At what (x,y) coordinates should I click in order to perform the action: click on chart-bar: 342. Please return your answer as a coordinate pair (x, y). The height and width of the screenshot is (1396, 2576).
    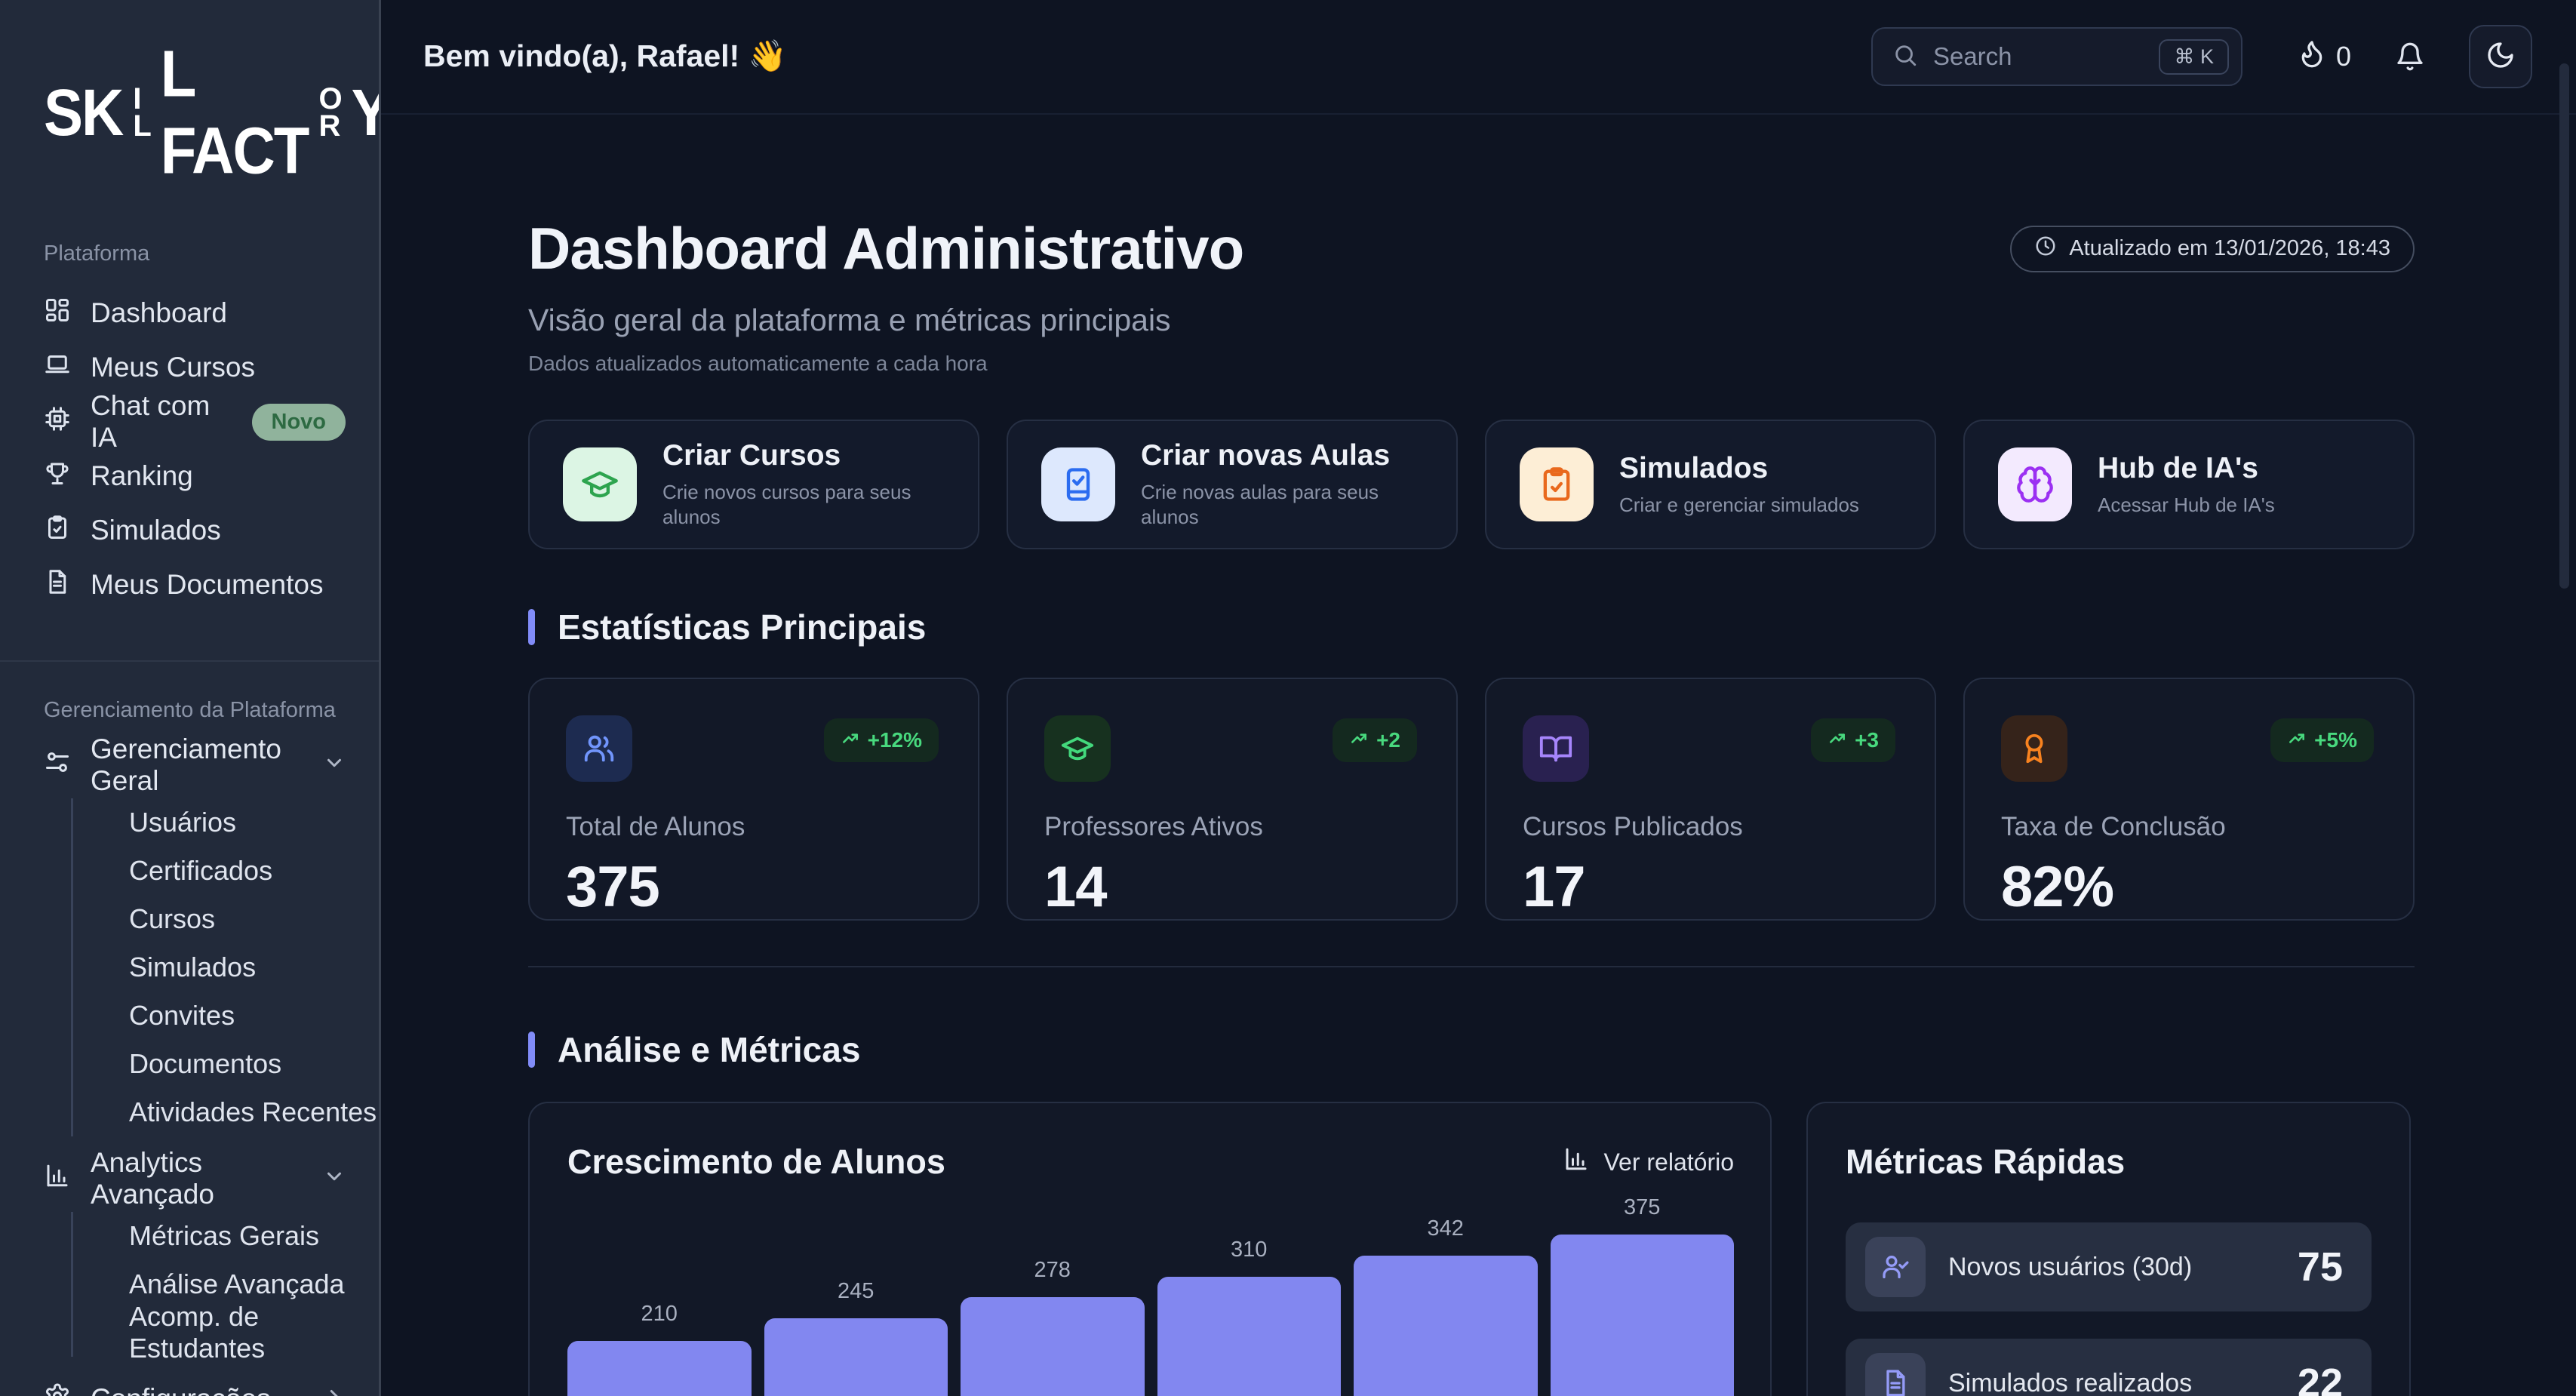
    Looking at the image, I should click on (1446, 1306).